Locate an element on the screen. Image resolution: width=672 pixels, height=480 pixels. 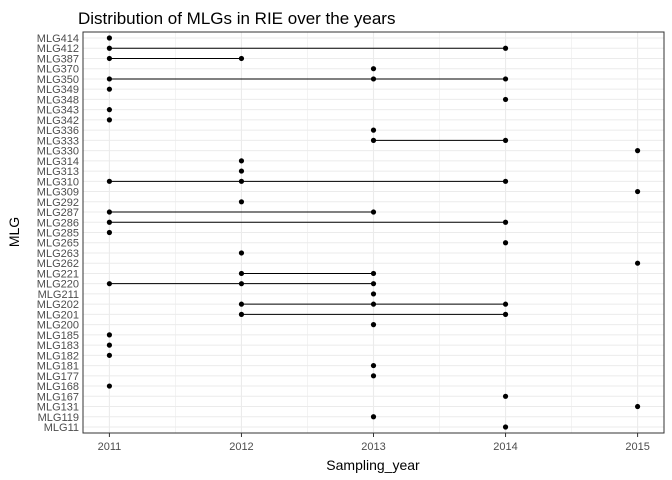
y-tick-label: MLG220 is located at coordinates (58, 285).